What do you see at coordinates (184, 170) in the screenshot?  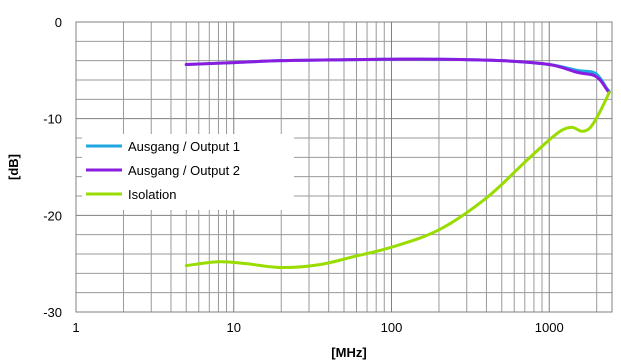 I see `legend-label: Ausgang / Output 2` at bounding box center [184, 170].